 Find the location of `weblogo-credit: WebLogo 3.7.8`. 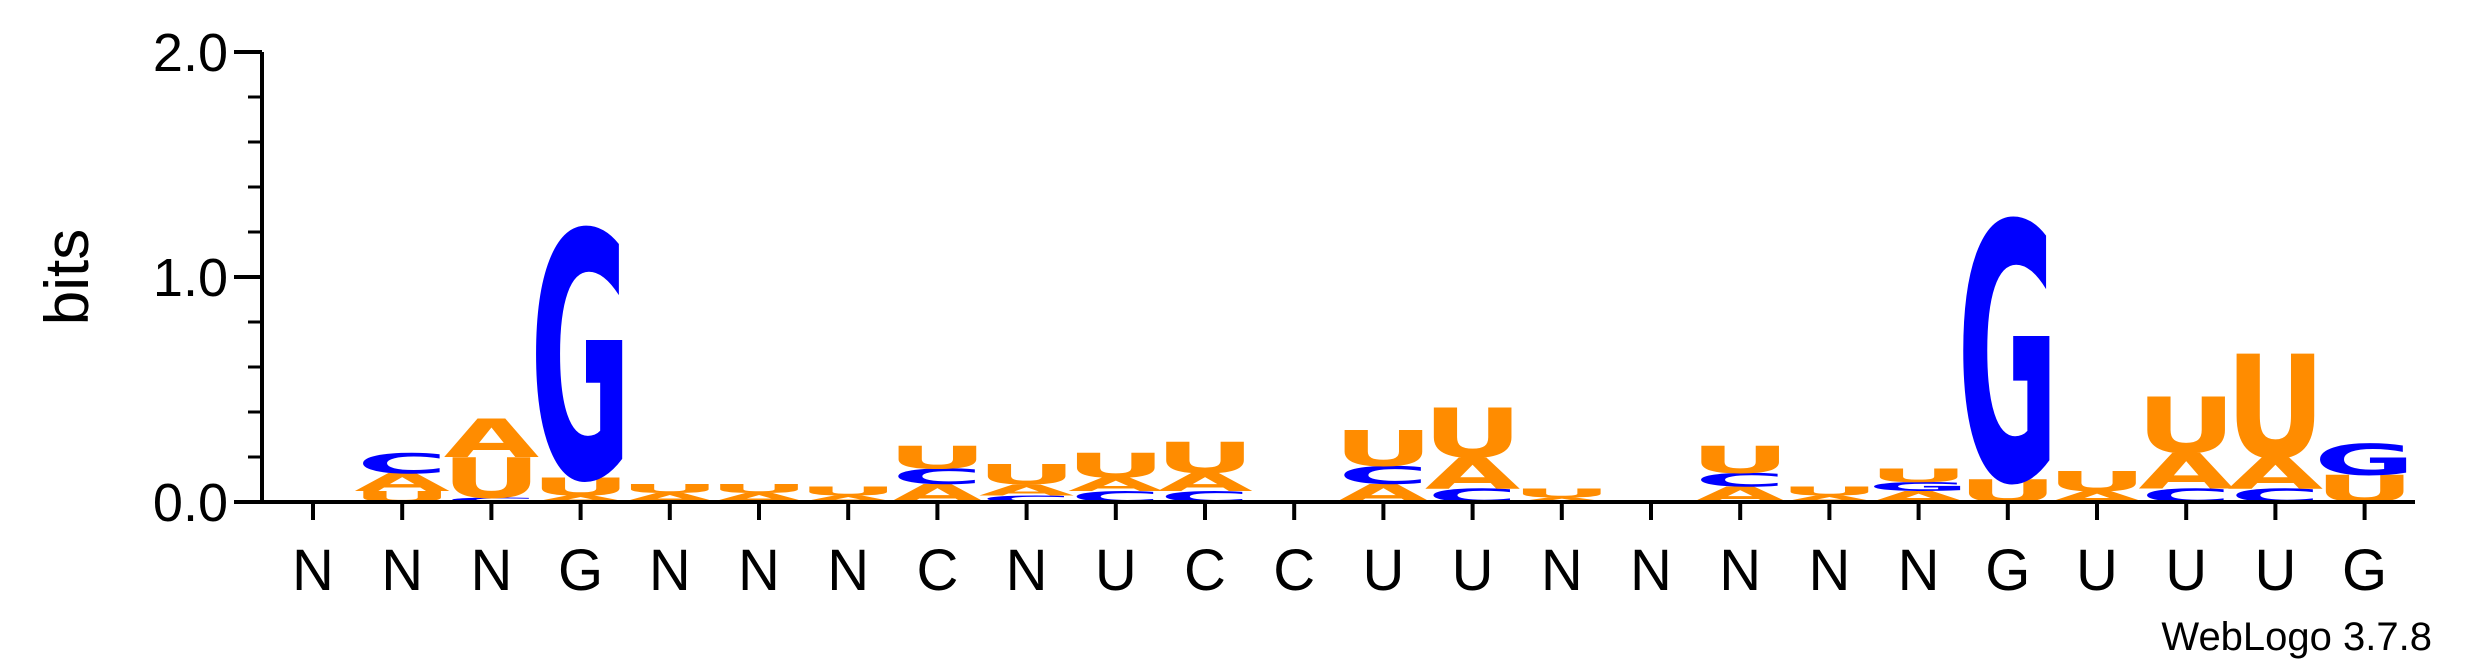

weblogo-credit: WebLogo 3.7.8 is located at coordinates (2296, 637).